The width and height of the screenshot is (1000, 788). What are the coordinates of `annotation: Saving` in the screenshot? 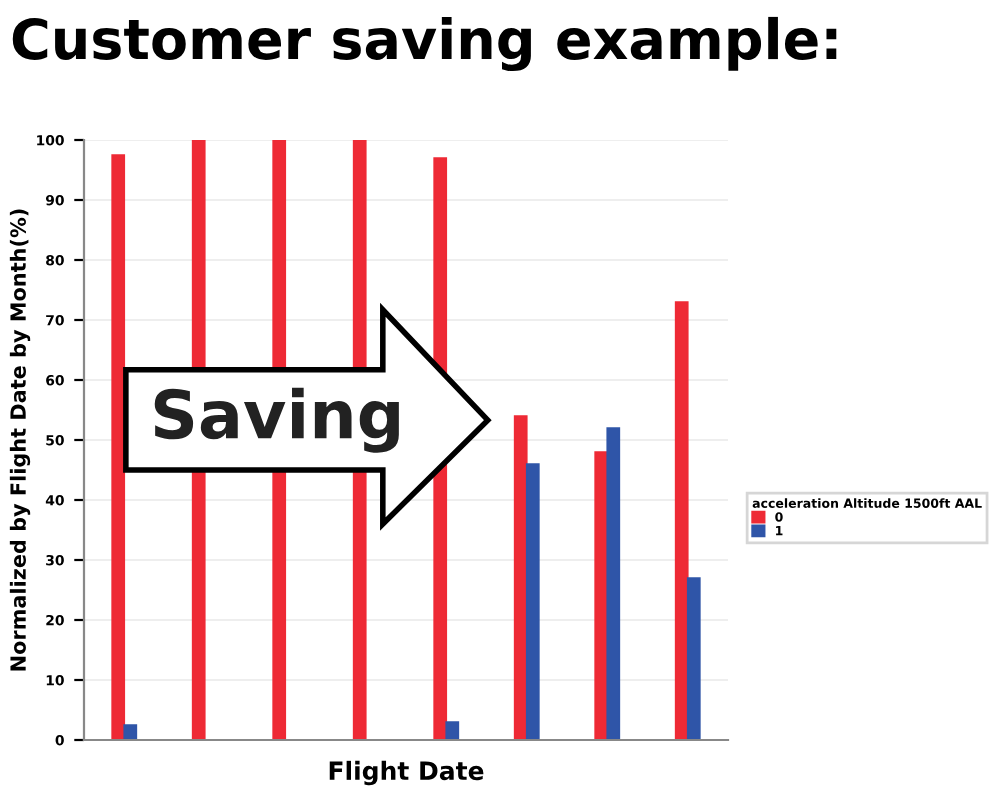 It's located at (276, 420).